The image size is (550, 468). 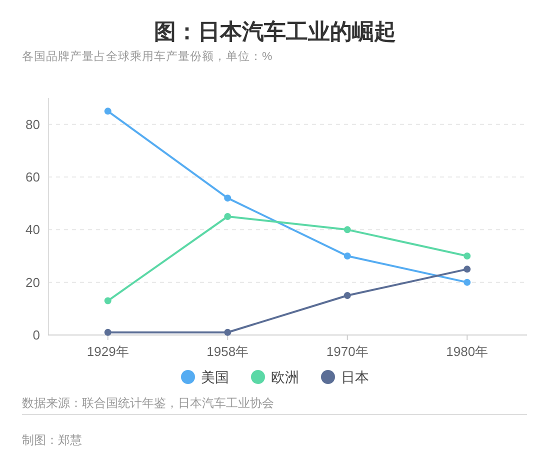 I want to click on title: 图：日本汽车工业的崛起, so click(x=275, y=31).